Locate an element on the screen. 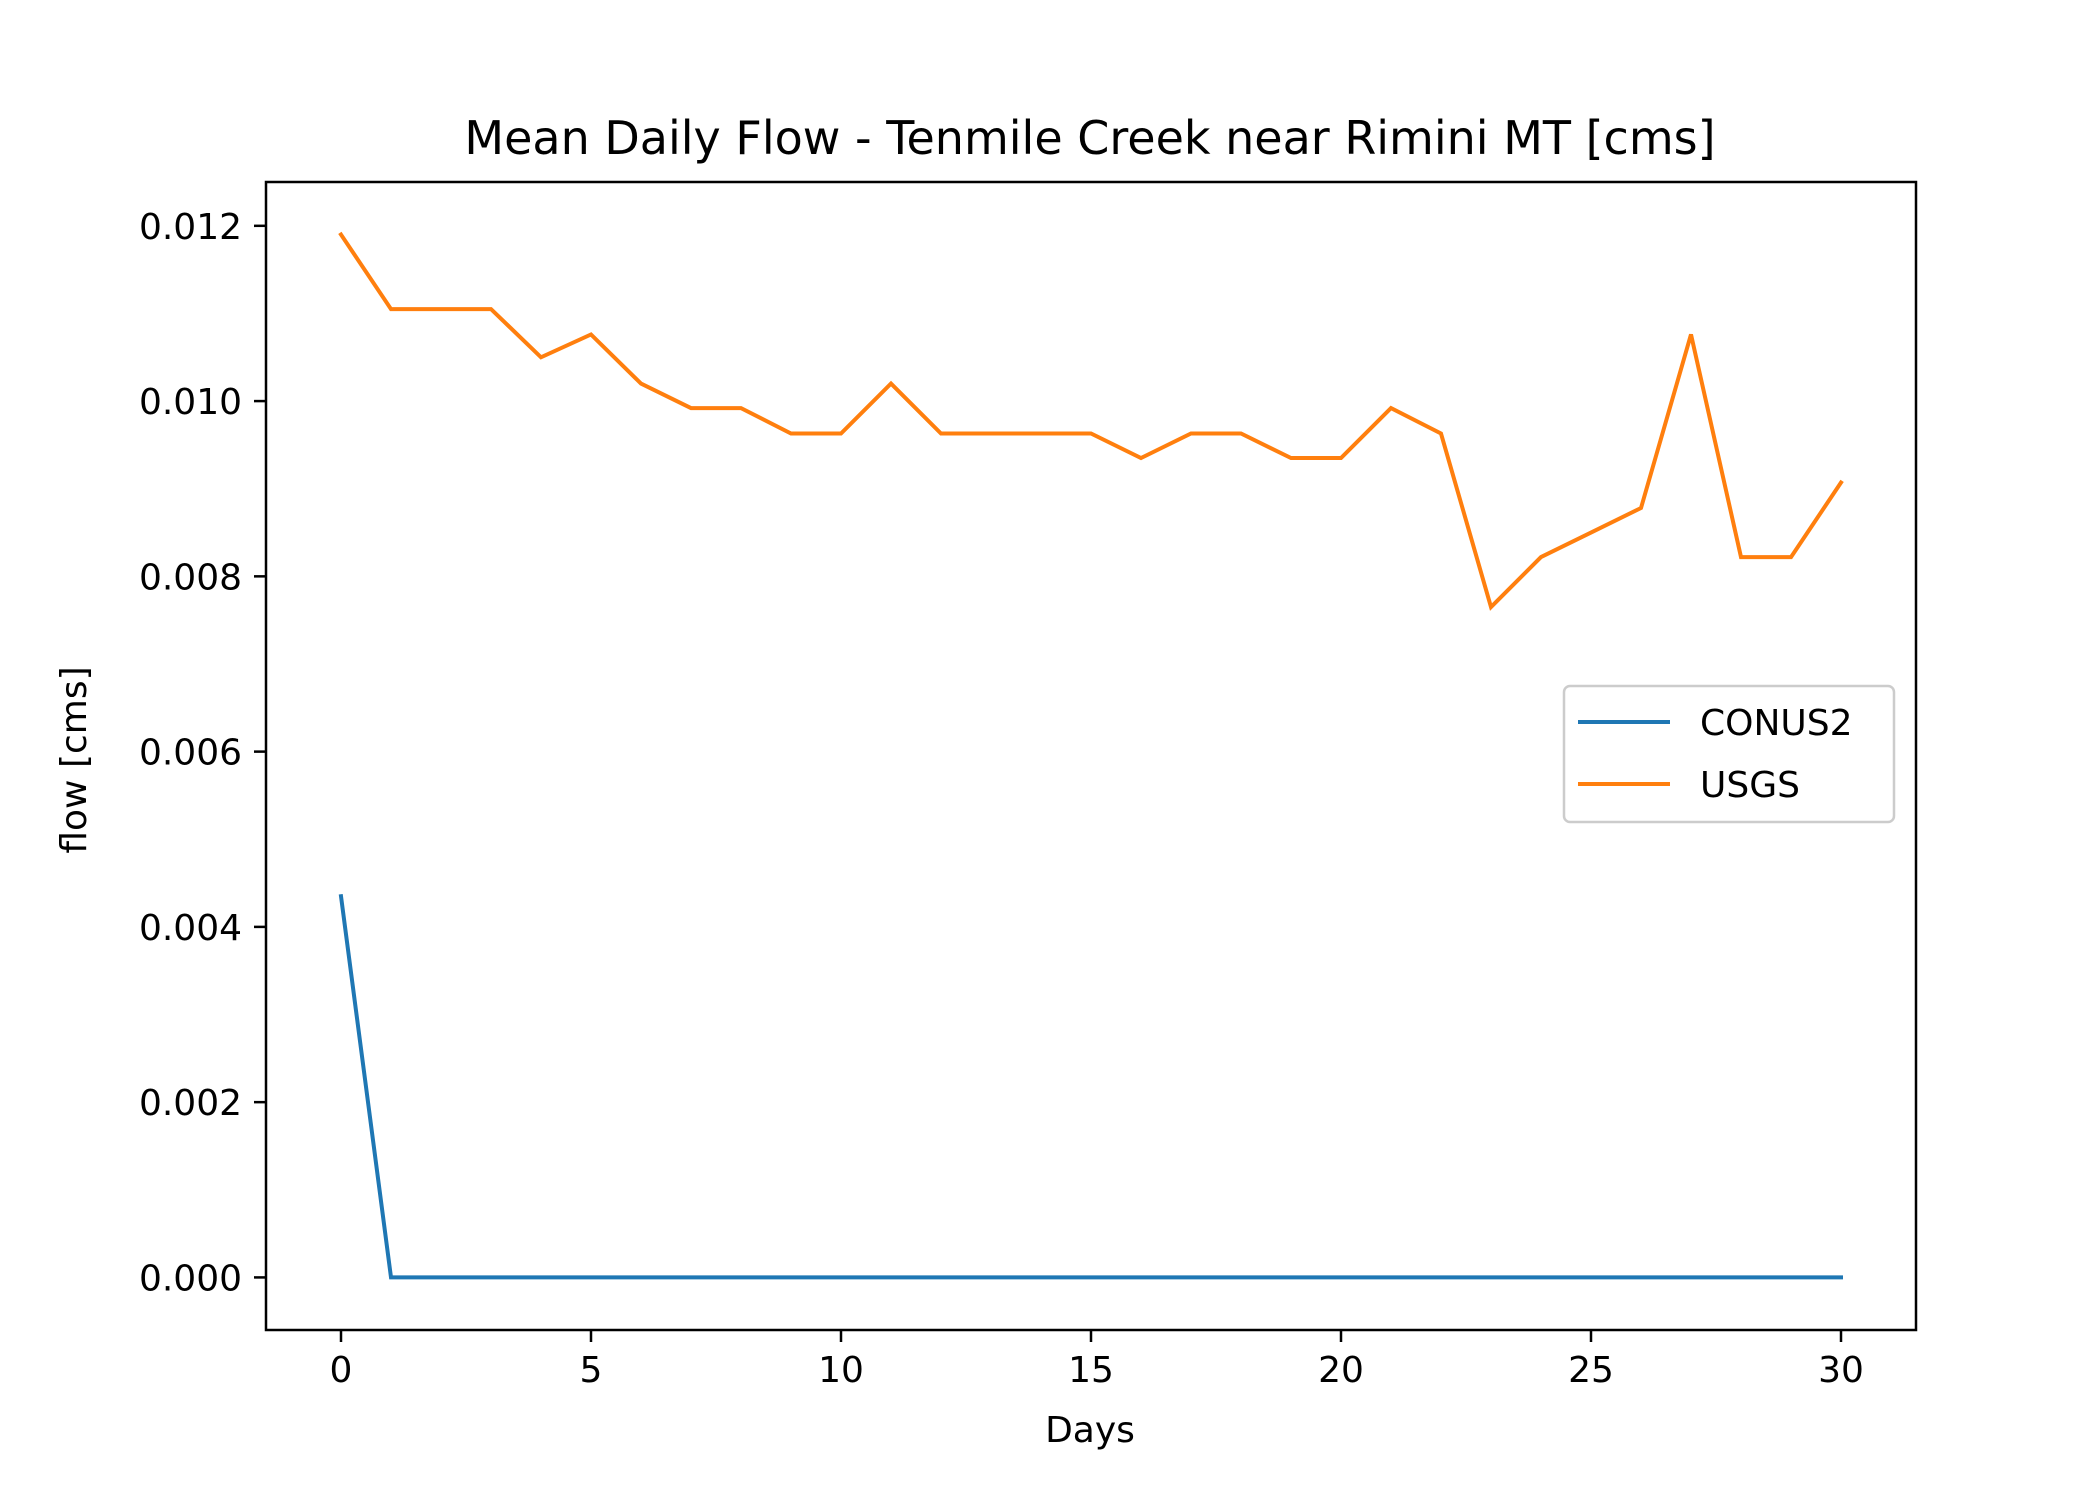 This screenshot has height=1500, width=2100. y-tick-label: 0.006 is located at coordinates (190, 753).